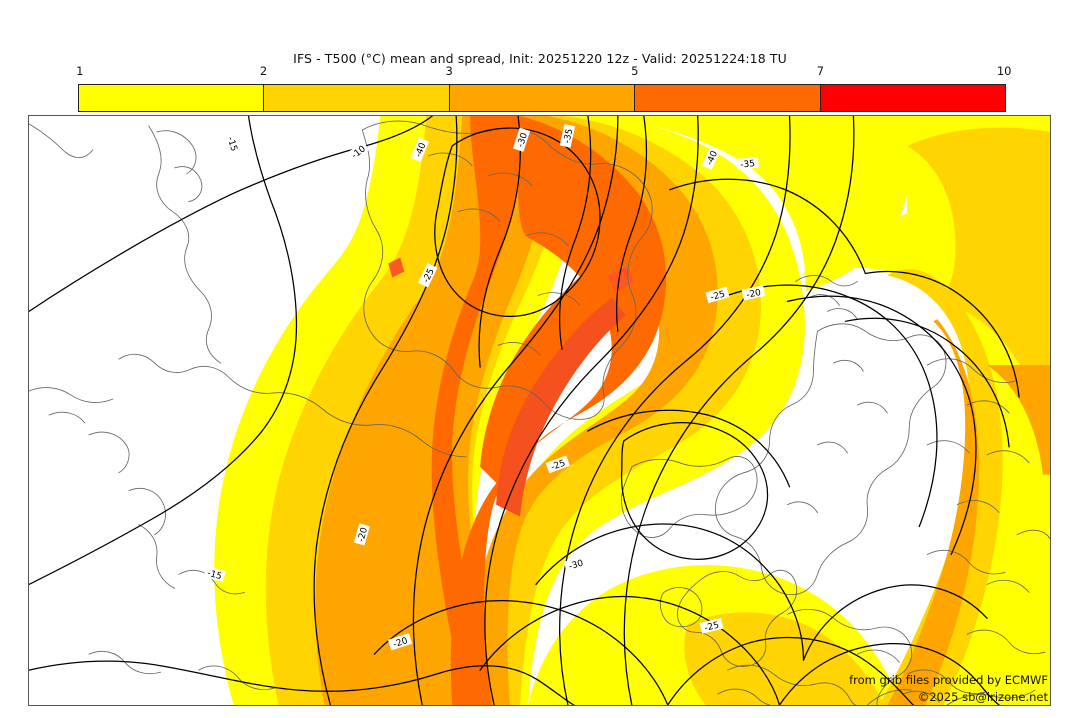  Describe the element at coordinates (670, 592) in the screenshot. I see `contour--30b` at that location.